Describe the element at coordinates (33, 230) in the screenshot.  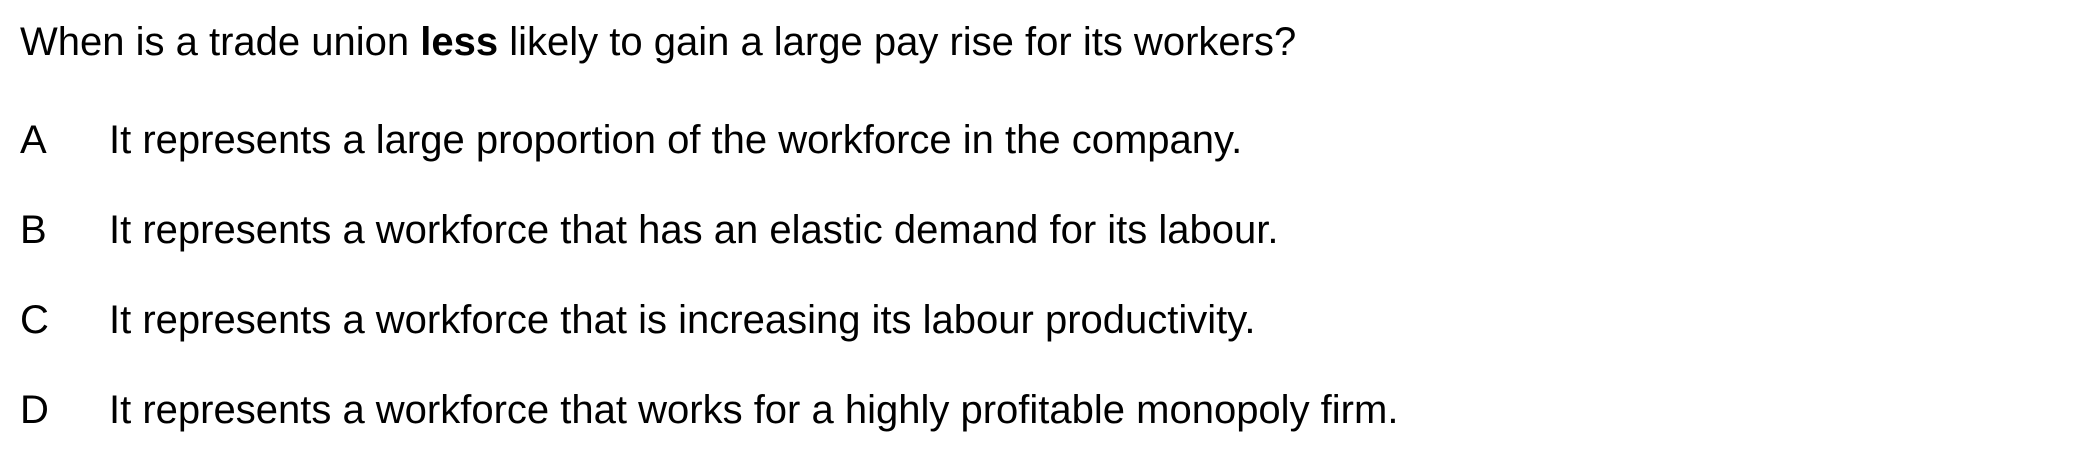
I see `option-letter: B` at that location.